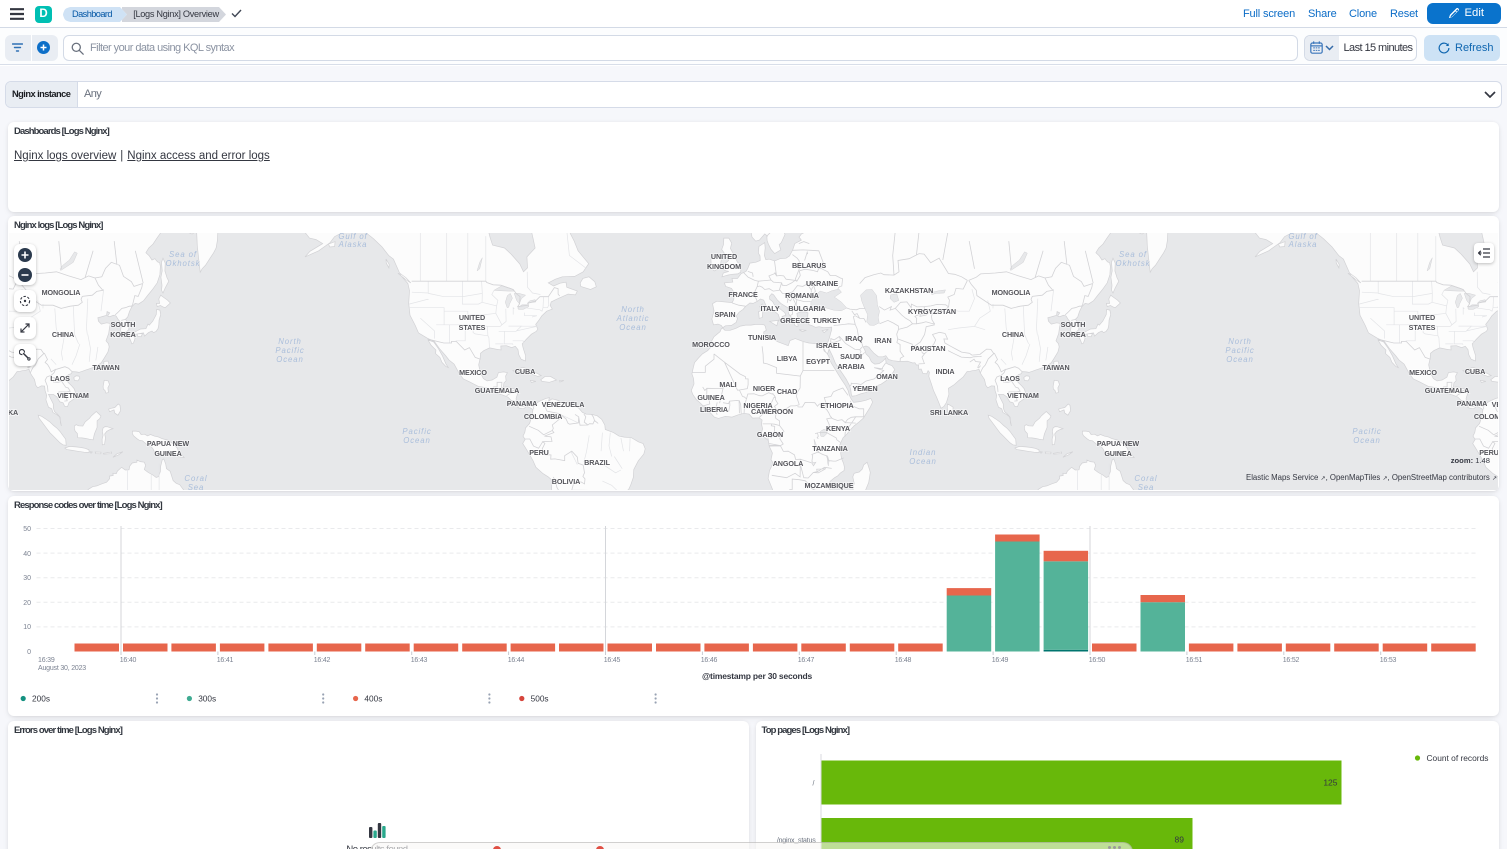 The height and width of the screenshot is (849, 1507). Describe the element at coordinates (762, 337) in the screenshot. I see `svg-text: TUNISIA` at that location.